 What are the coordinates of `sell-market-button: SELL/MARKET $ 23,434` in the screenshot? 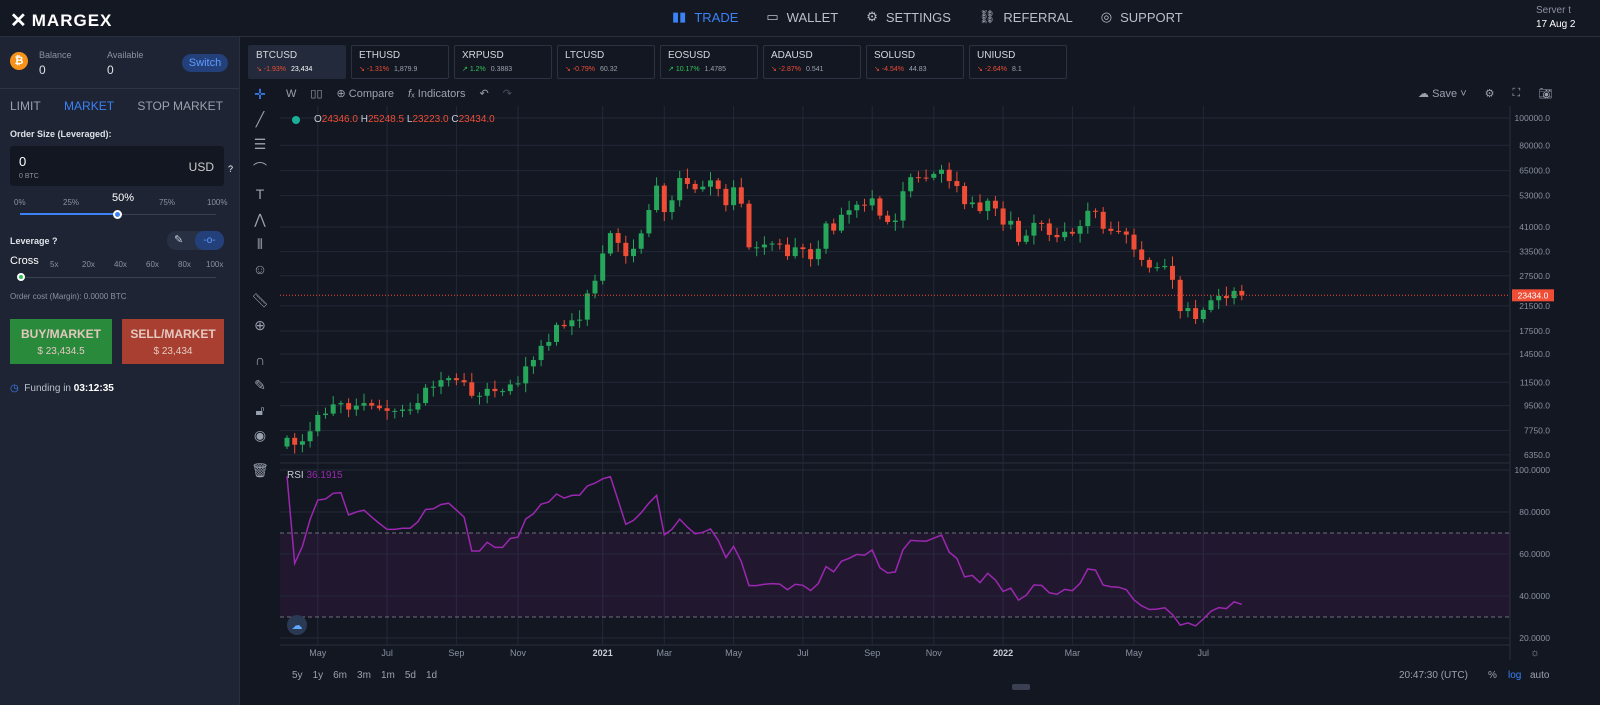 It's located at (173, 341).